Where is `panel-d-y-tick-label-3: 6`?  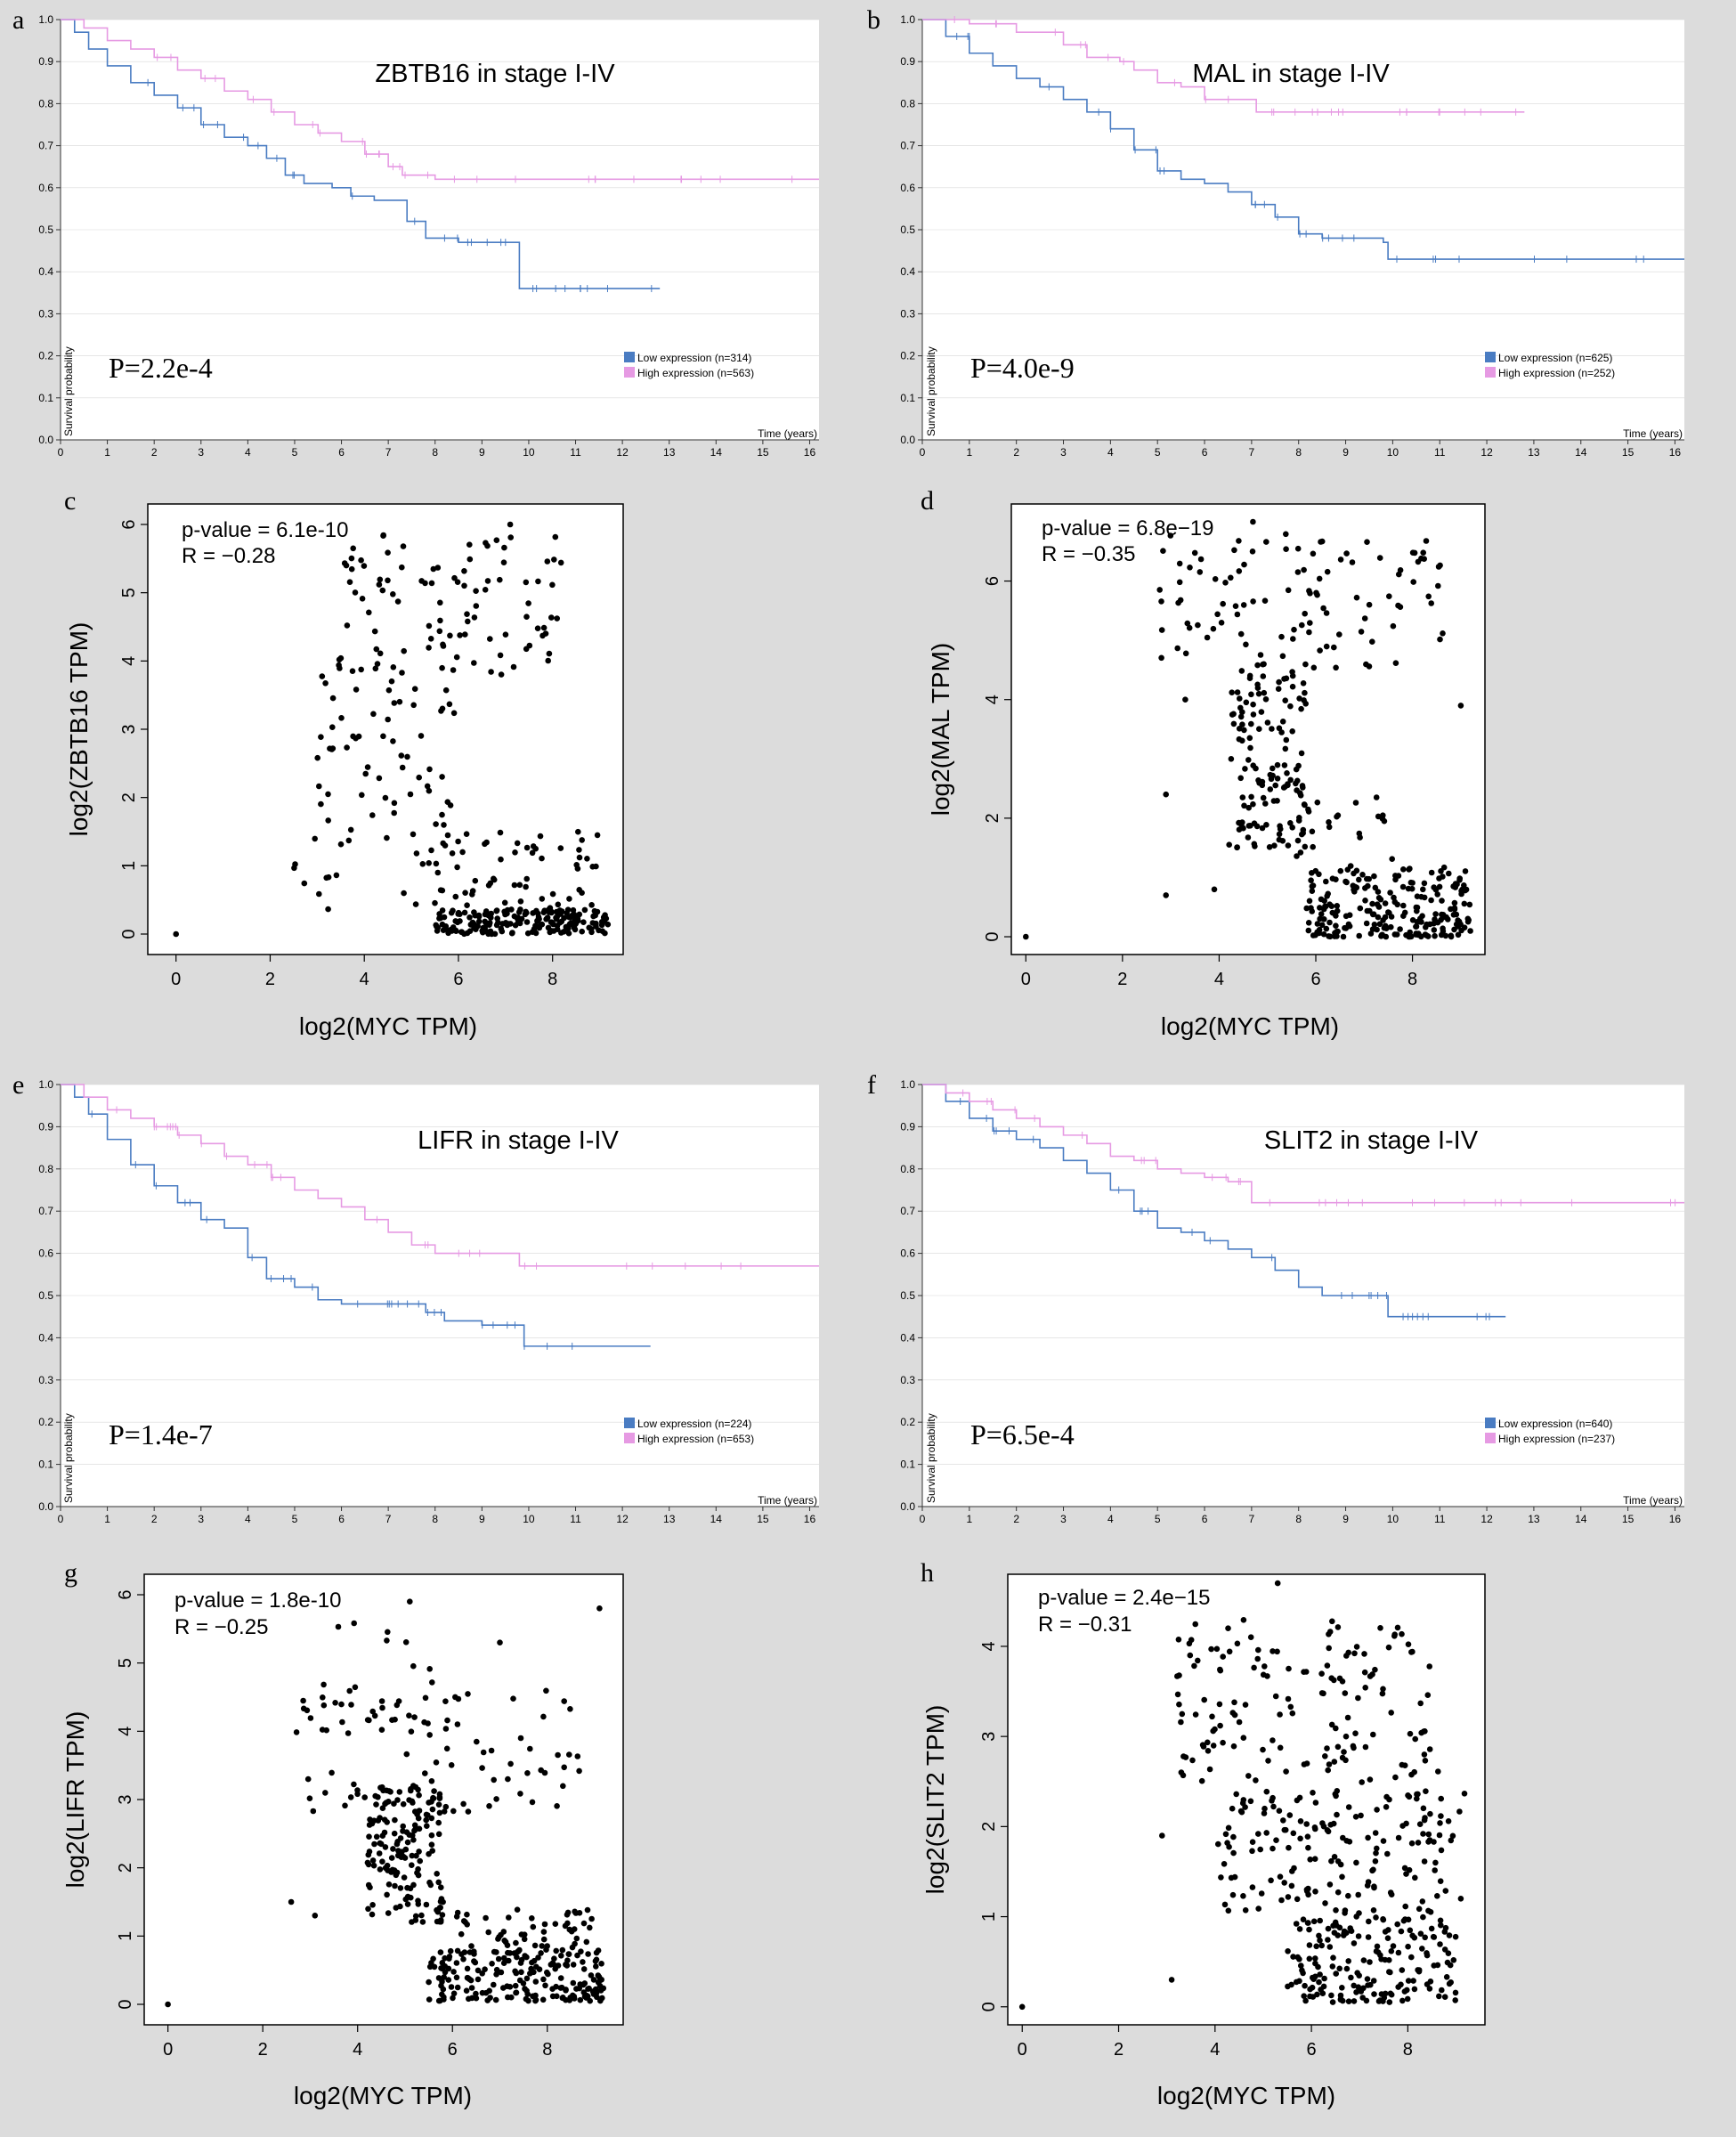
panel-d-y-tick-label-3: 6 is located at coordinates (992, 581).